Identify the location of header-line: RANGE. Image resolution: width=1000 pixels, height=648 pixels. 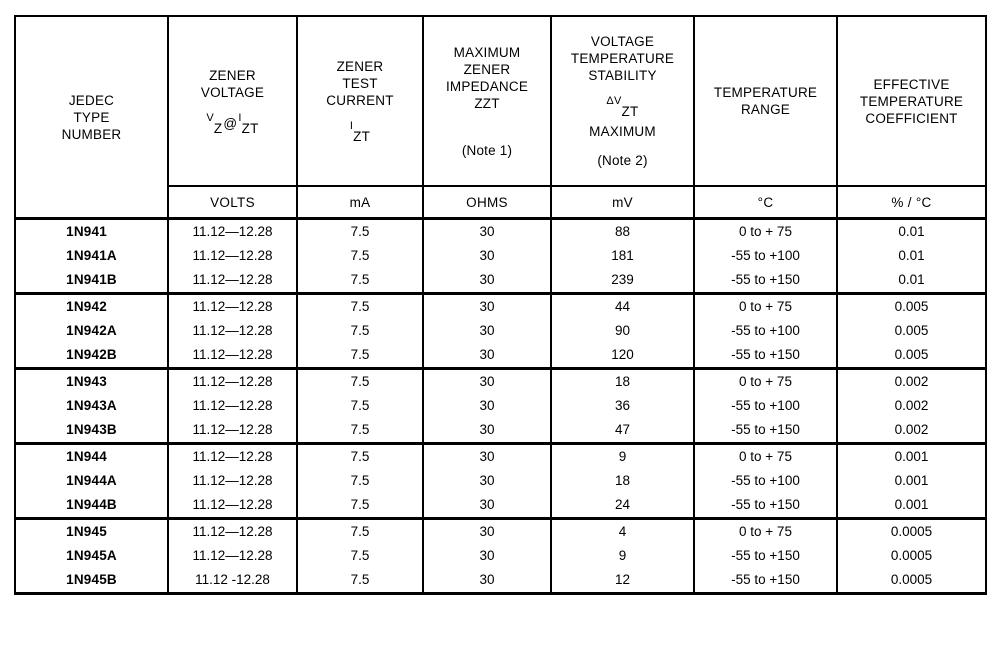
(765, 109).